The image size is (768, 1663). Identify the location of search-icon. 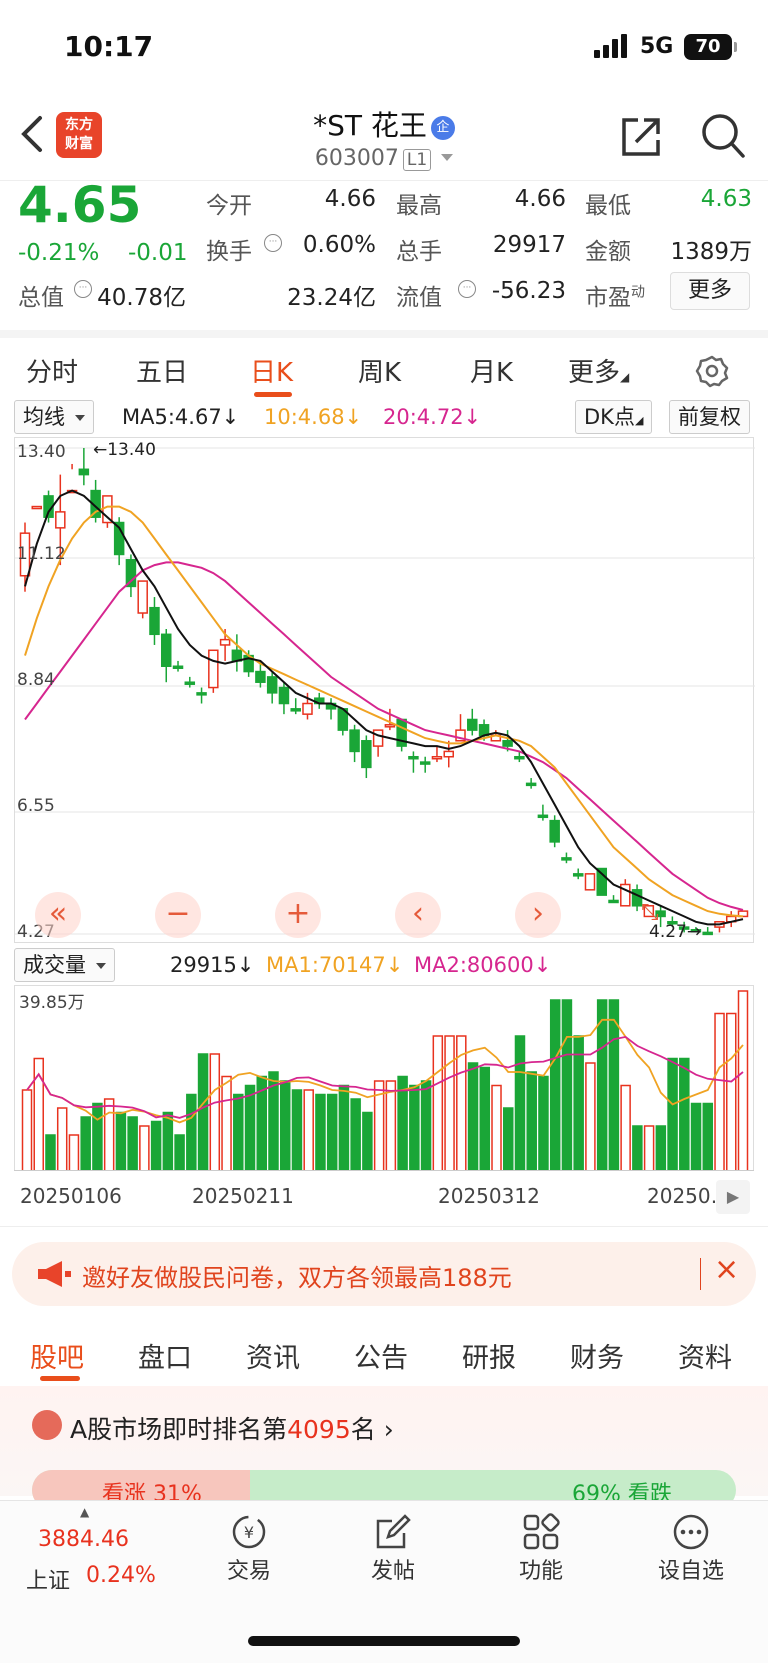
(723, 136).